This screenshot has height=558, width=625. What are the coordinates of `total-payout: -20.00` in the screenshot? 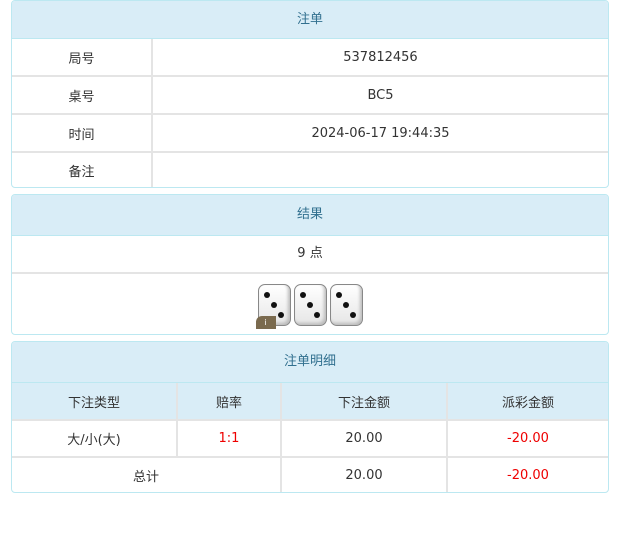 It's located at (527, 474).